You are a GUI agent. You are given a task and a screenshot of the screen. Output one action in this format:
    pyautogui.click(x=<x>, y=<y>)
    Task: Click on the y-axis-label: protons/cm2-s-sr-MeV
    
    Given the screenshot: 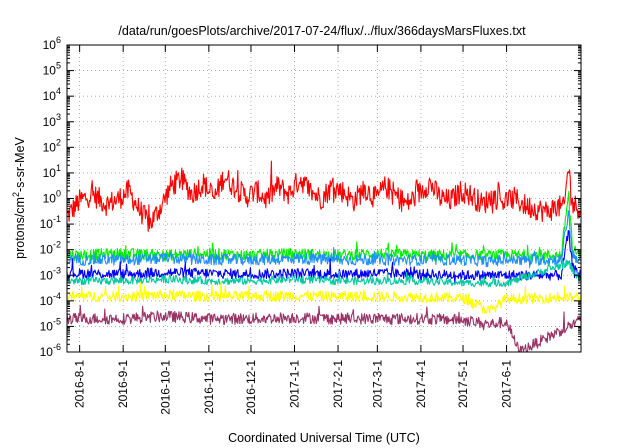 What is the action you would take?
    pyautogui.click(x=19, y=197)
    